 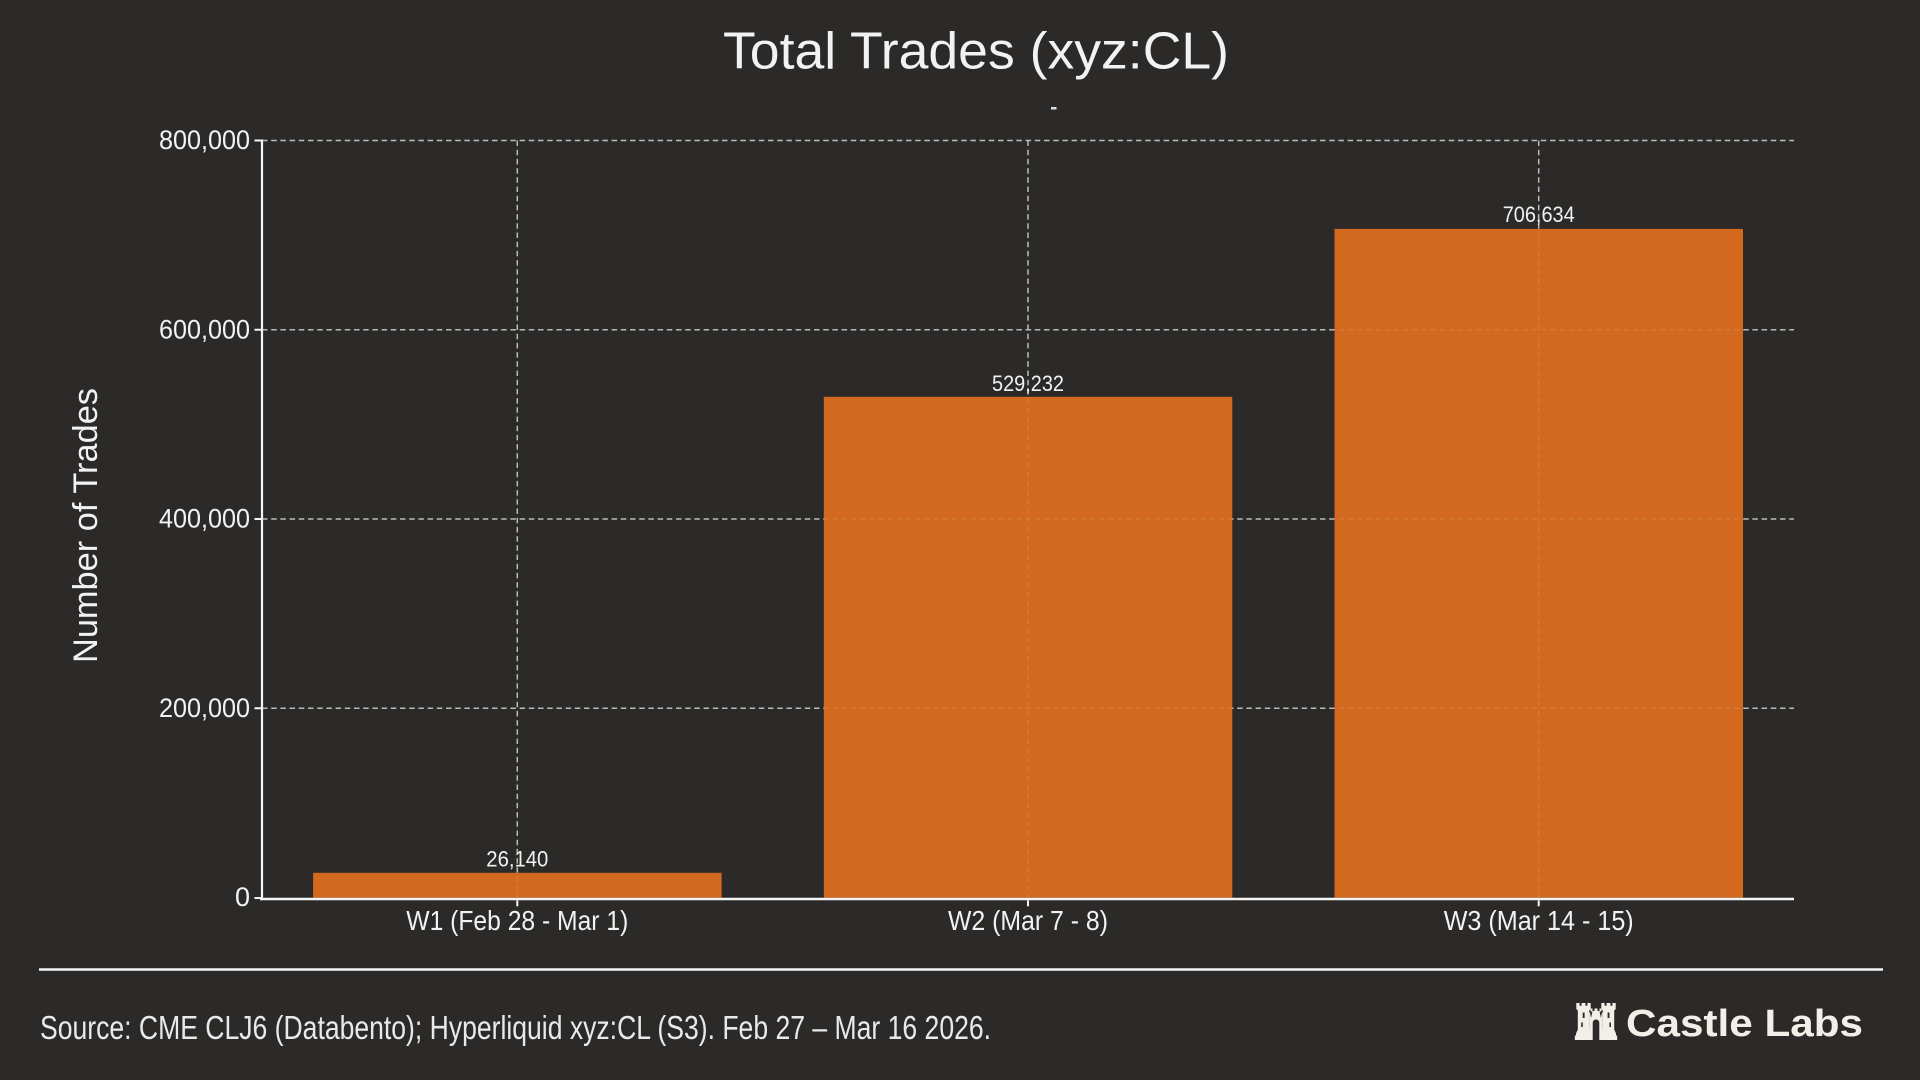 What do you see at coordinates (976, 52) in the screenshot?
I see `svg-text: Total Trades (xyz:CL)` at bounding box center [976, 52].